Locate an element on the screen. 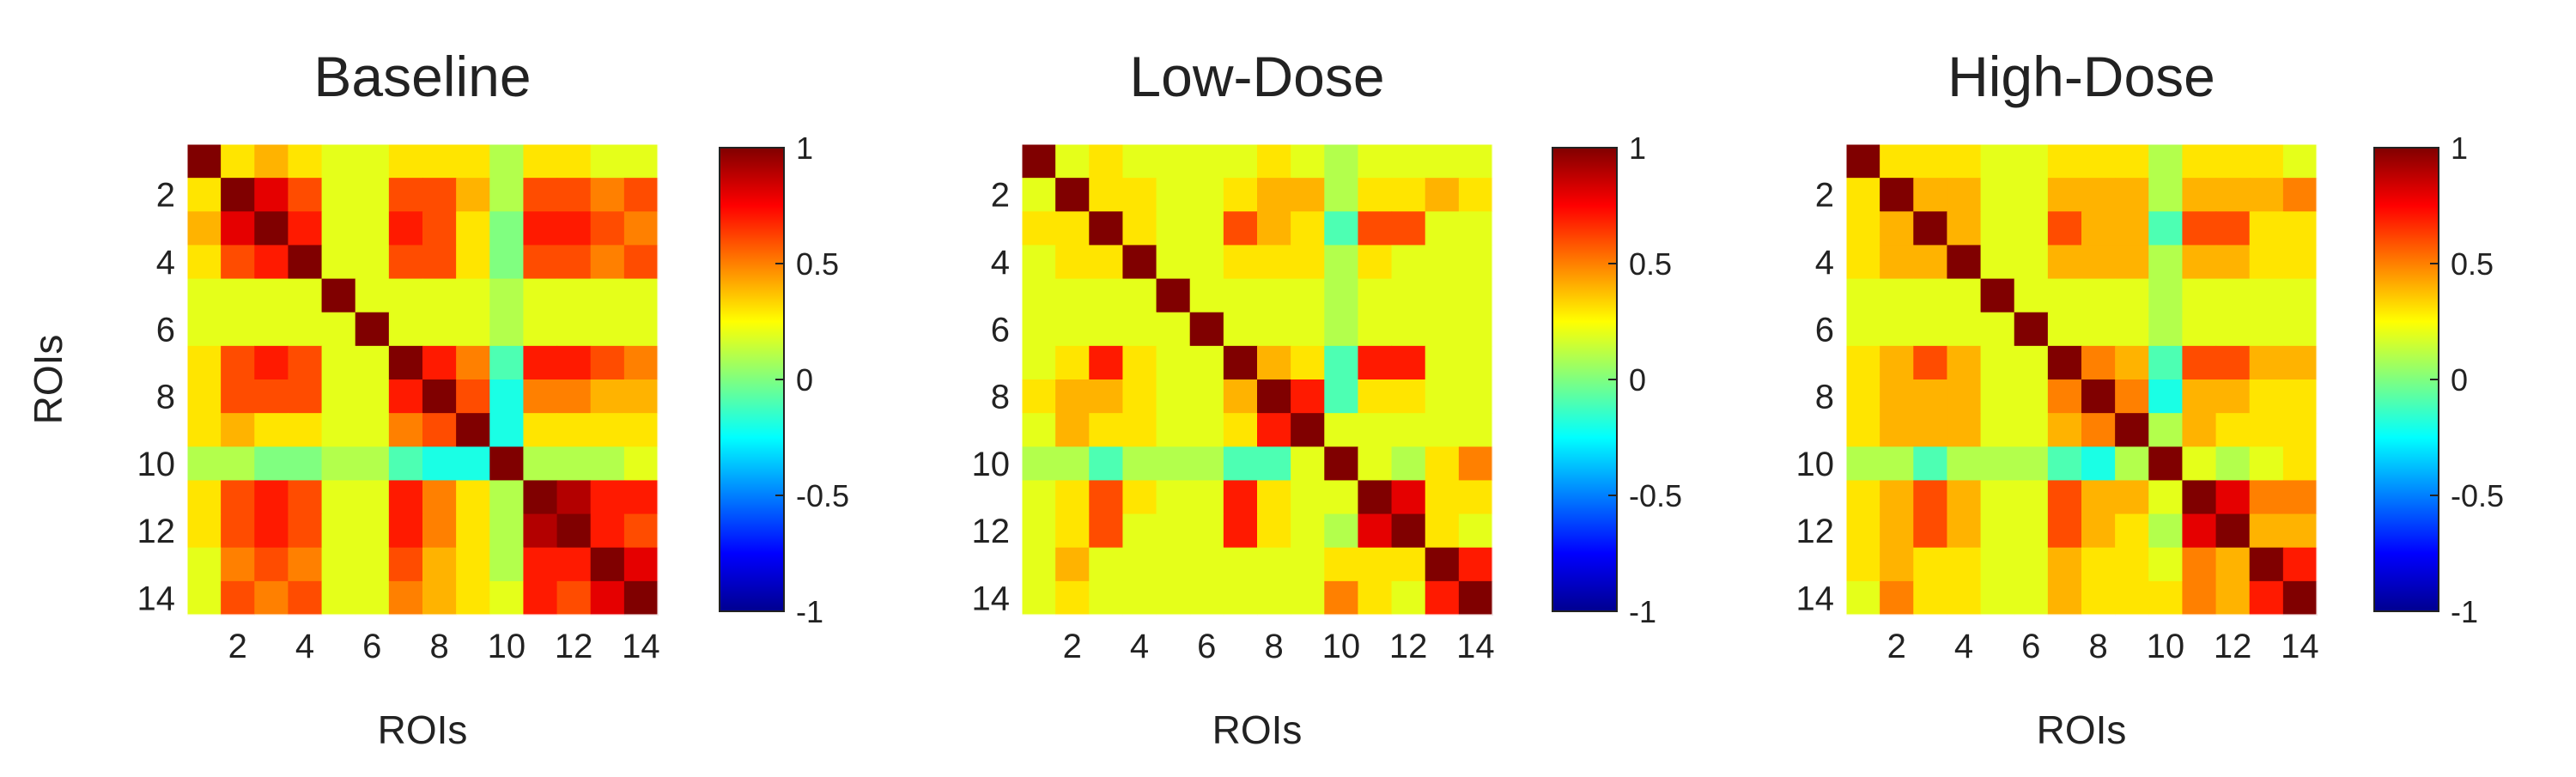 The width and height of the screenshot is (2576, 777). heatmap-frame is located at coordinates (422, 379).